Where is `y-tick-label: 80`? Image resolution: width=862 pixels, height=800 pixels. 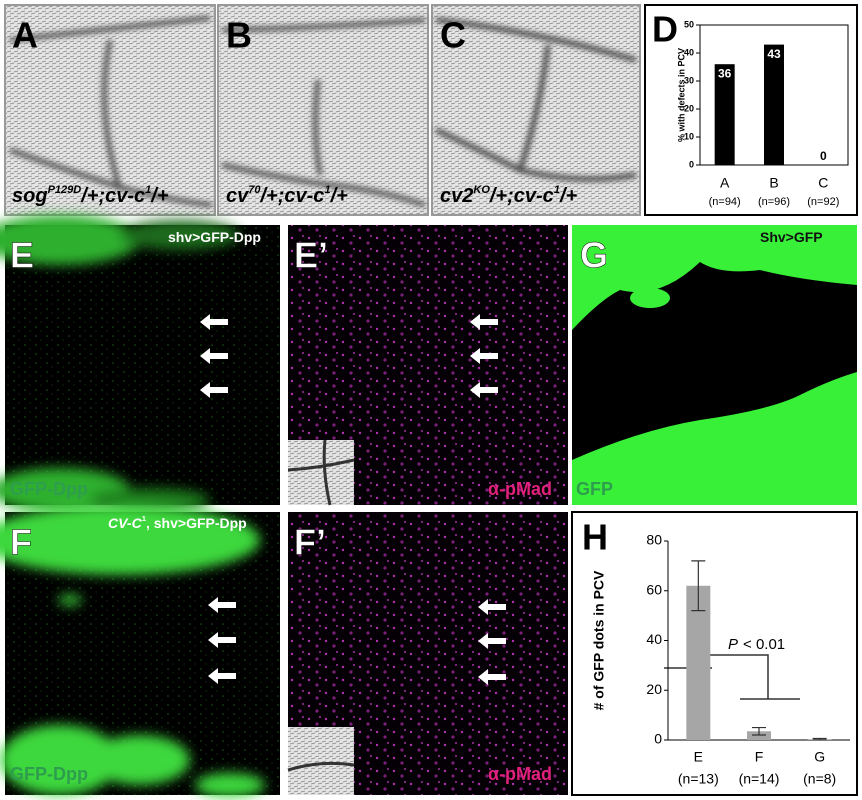 y-tick-label: 80 is located at coordinates (654, 540).